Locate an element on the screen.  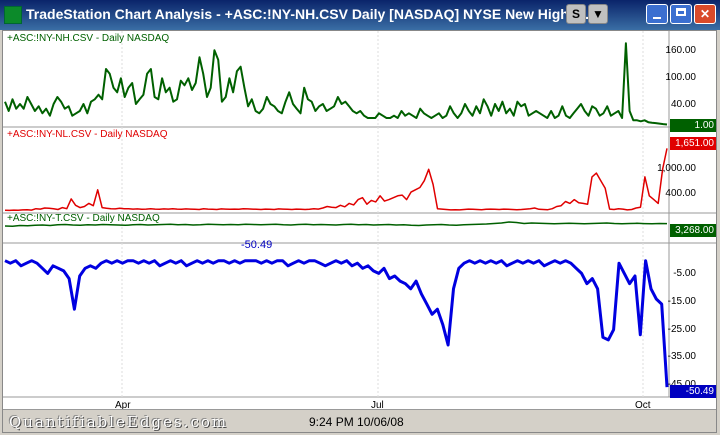
scale-label: -35.00 is located at coordinates (681, 356).